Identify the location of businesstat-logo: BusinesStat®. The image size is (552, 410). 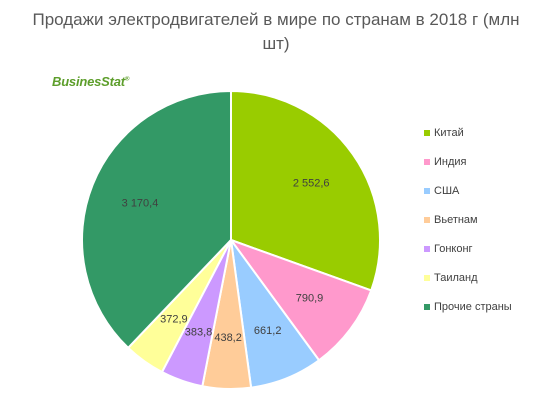
(90, 81).